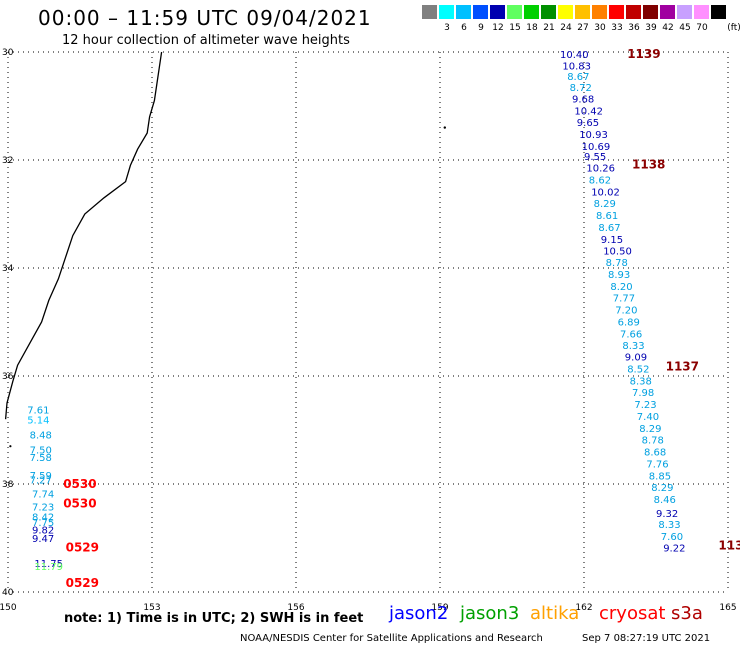  I want to click on wave-height-label: 8.38, so click(641, 381).